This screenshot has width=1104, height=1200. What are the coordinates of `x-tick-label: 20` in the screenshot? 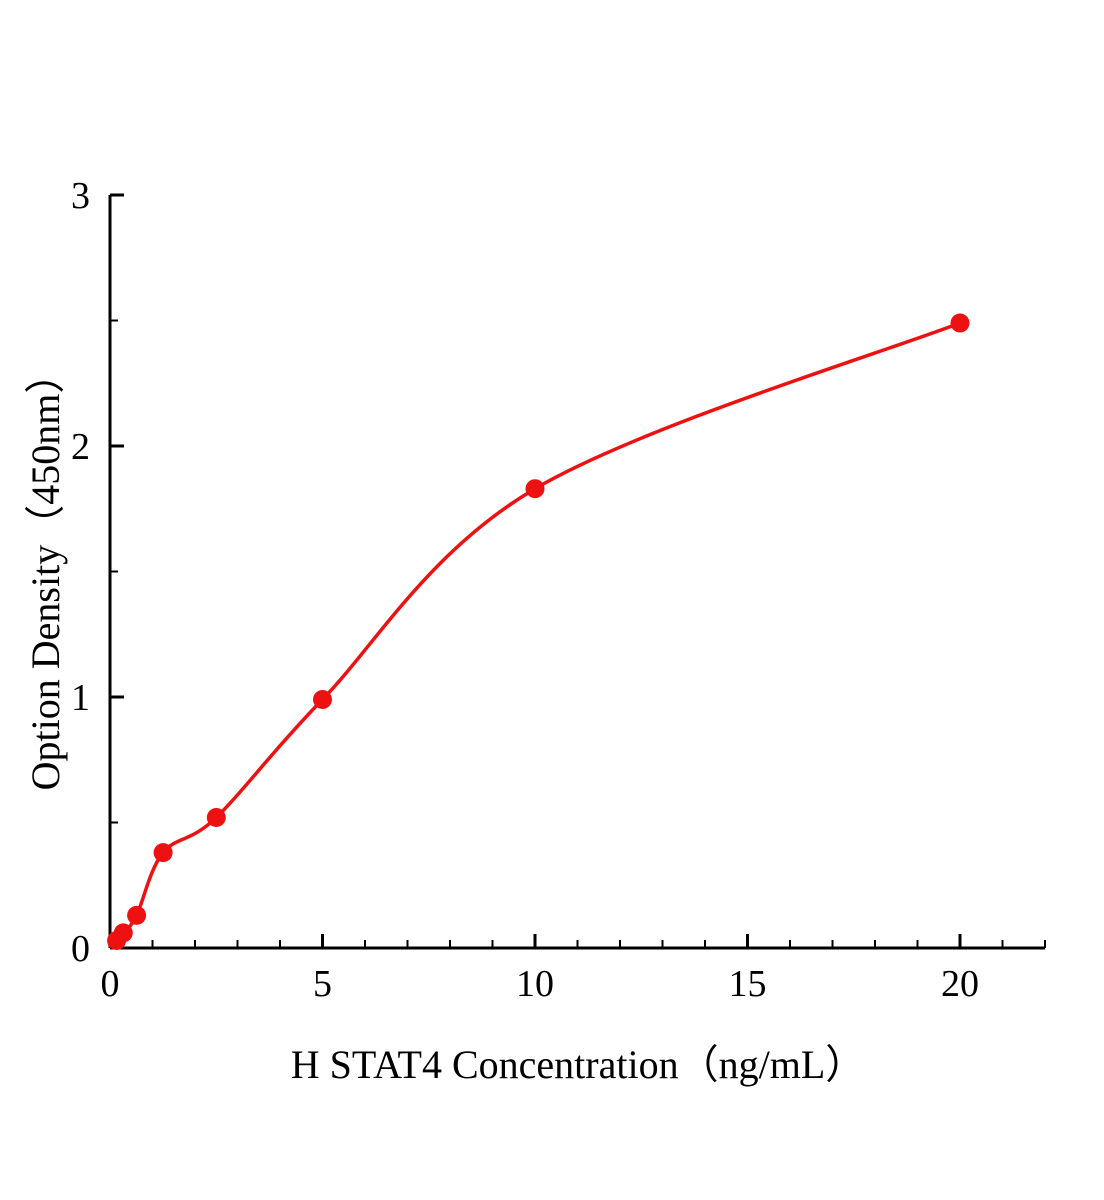 It's located at (960, 984).